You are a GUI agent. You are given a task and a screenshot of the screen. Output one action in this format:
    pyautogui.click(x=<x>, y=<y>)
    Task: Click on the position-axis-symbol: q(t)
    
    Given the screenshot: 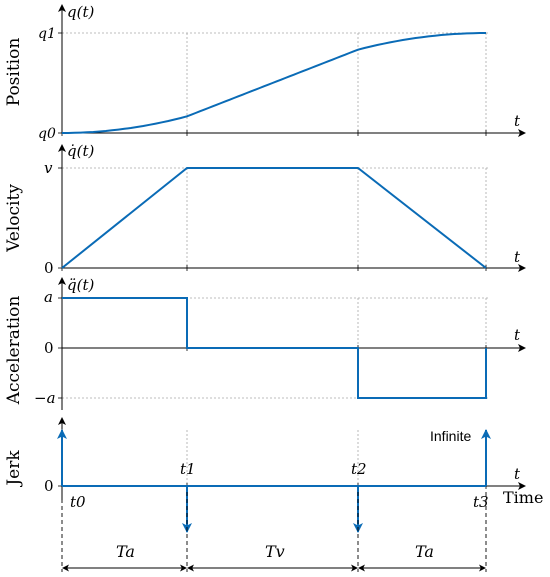 What is the action you would take?
    pyautogui.click(x=80, y=12)
    